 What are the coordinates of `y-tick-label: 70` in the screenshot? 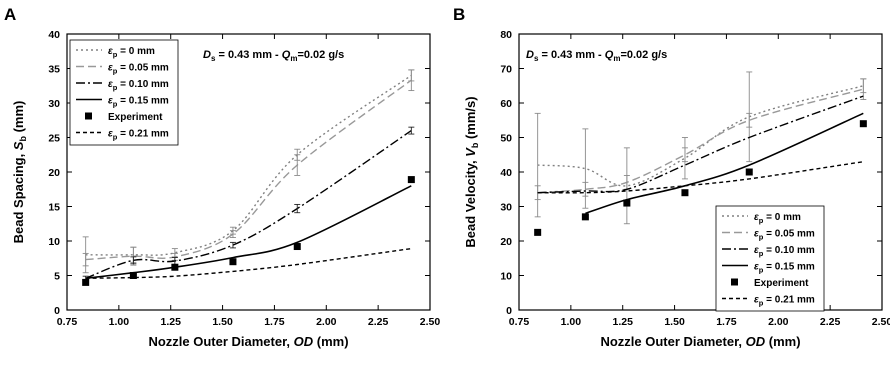 It's located at (506, 70).